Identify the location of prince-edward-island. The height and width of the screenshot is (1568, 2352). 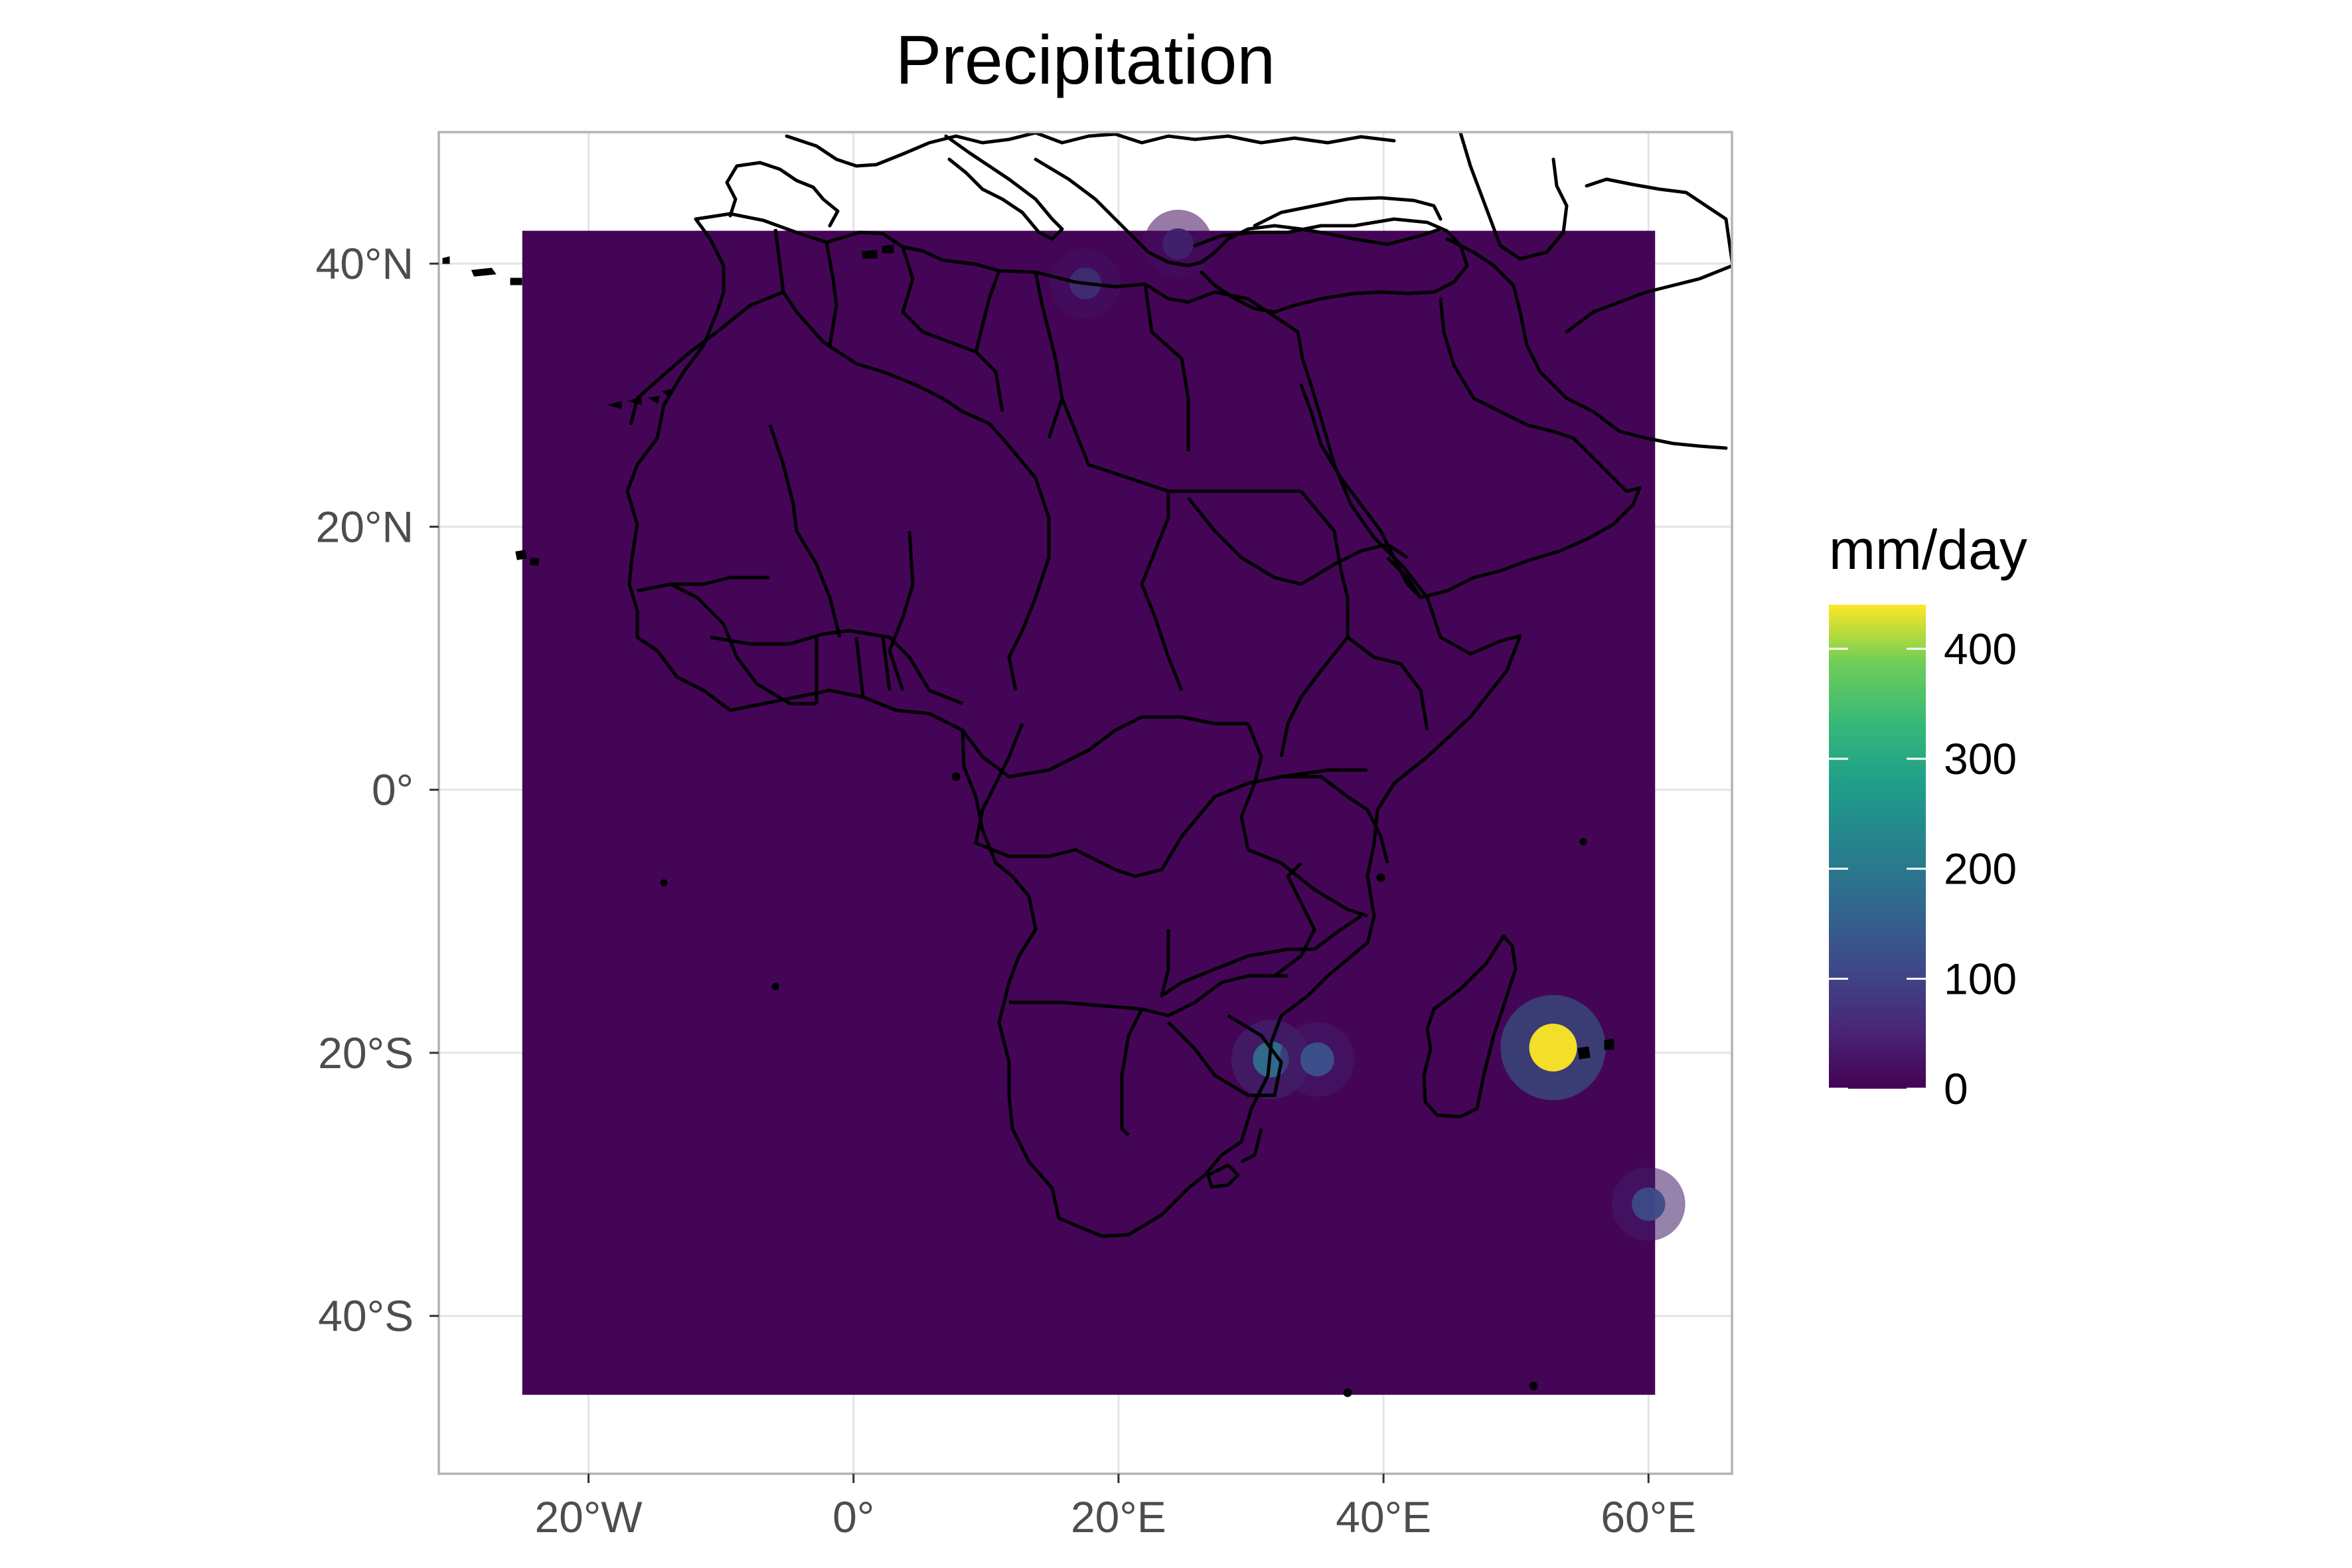
(1348, 1393).